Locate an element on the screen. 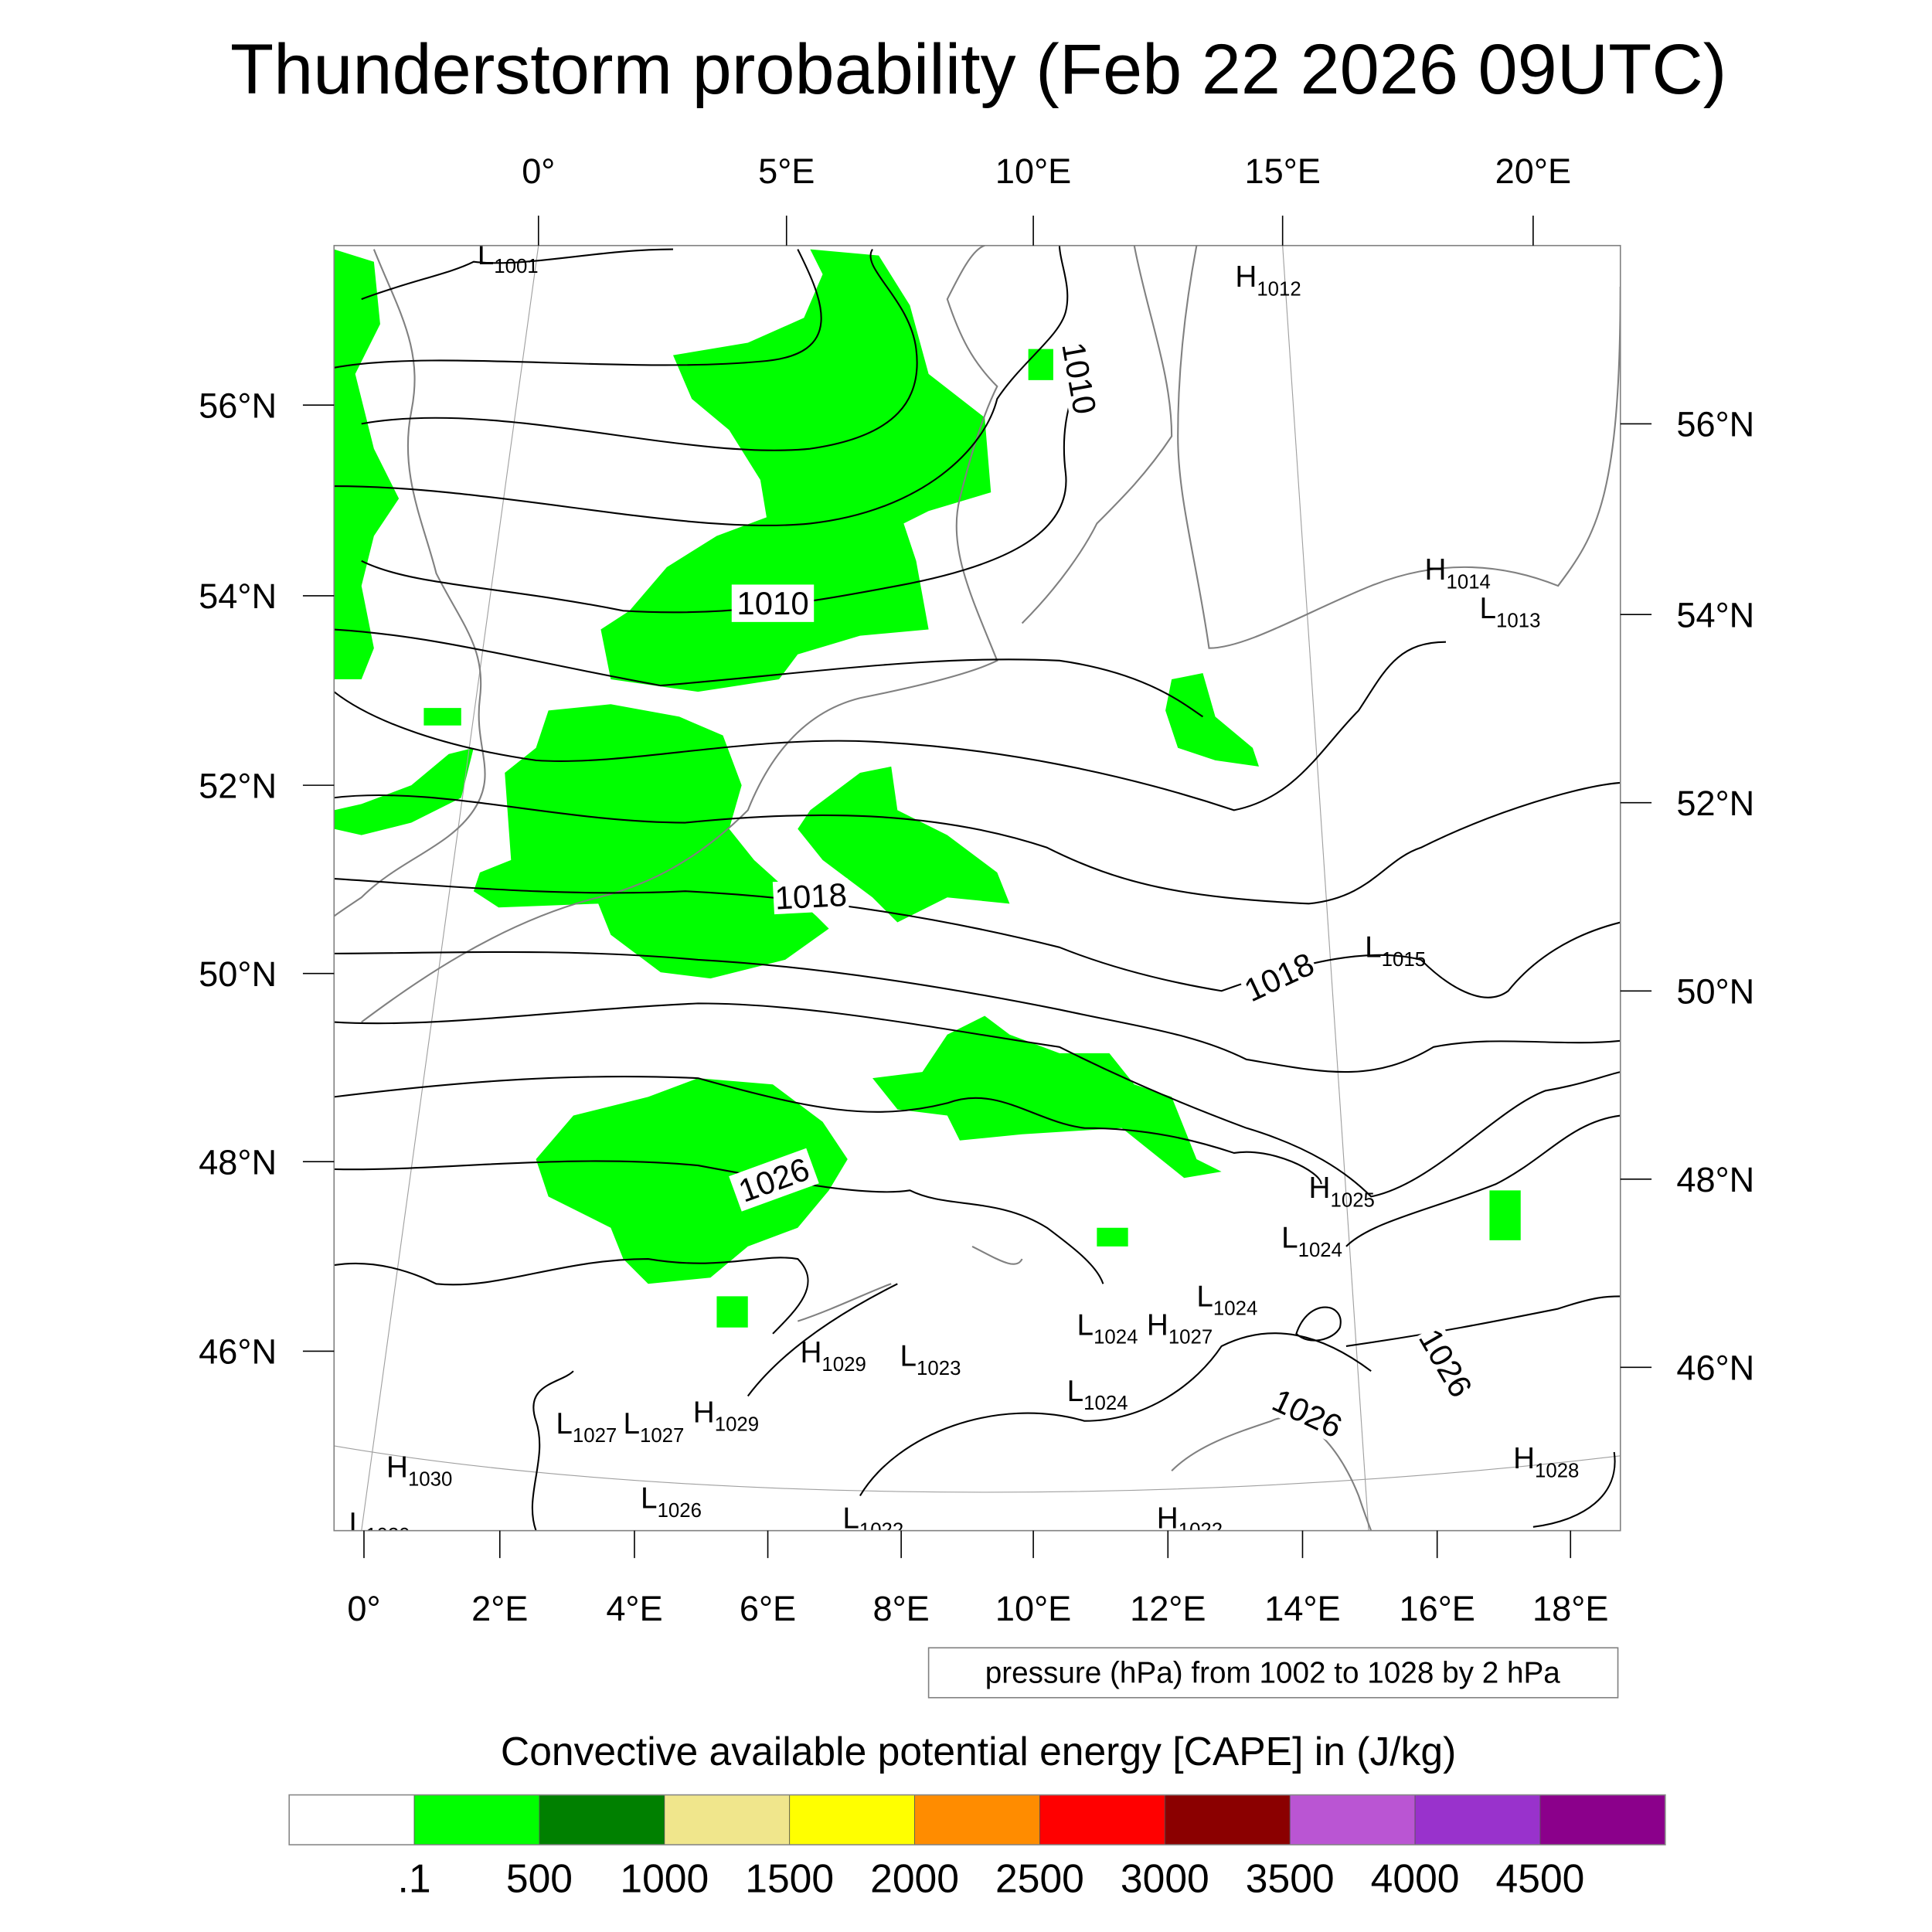  isobar-label: 1010 is located at coordinates (773, 603).